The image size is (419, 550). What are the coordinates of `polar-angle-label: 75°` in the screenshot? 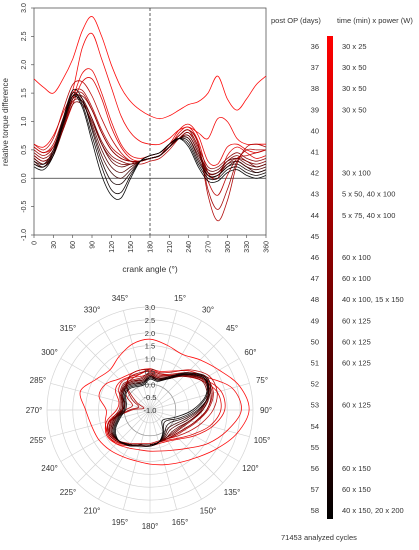 It's located at (262, 380).